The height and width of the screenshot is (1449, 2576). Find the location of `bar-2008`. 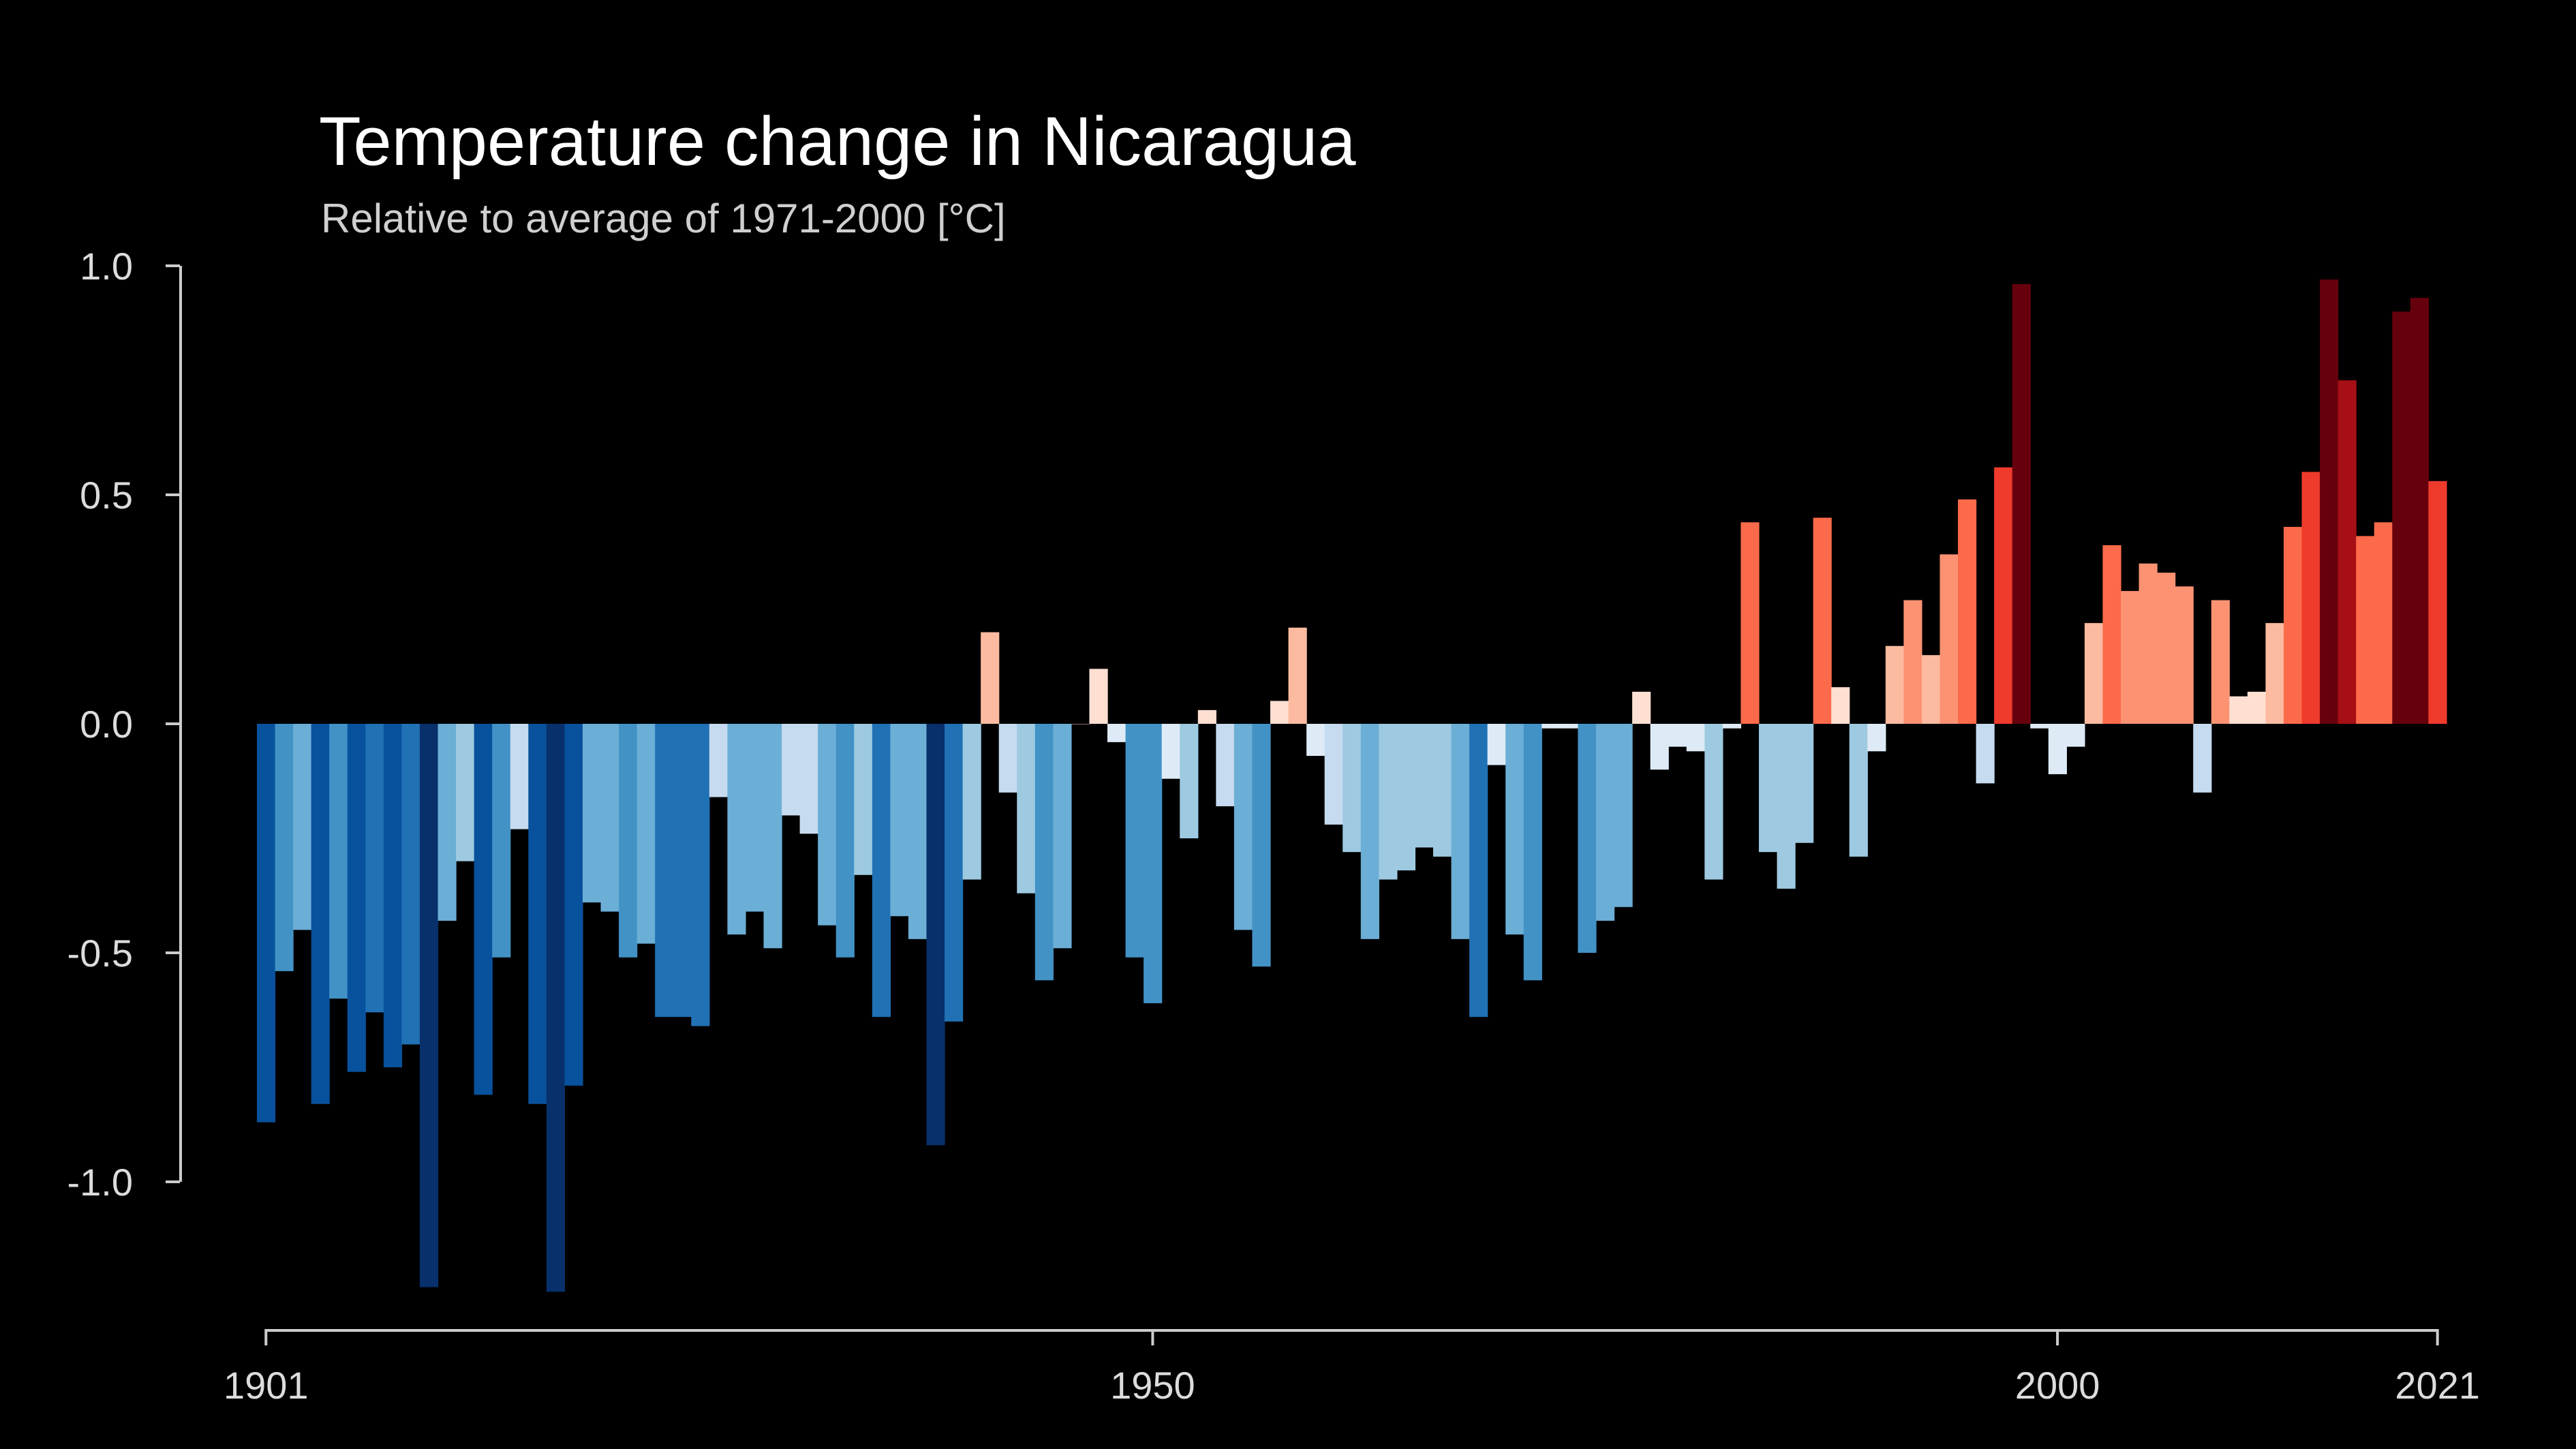

bar-2008 is located at coordinates (2202, 758).